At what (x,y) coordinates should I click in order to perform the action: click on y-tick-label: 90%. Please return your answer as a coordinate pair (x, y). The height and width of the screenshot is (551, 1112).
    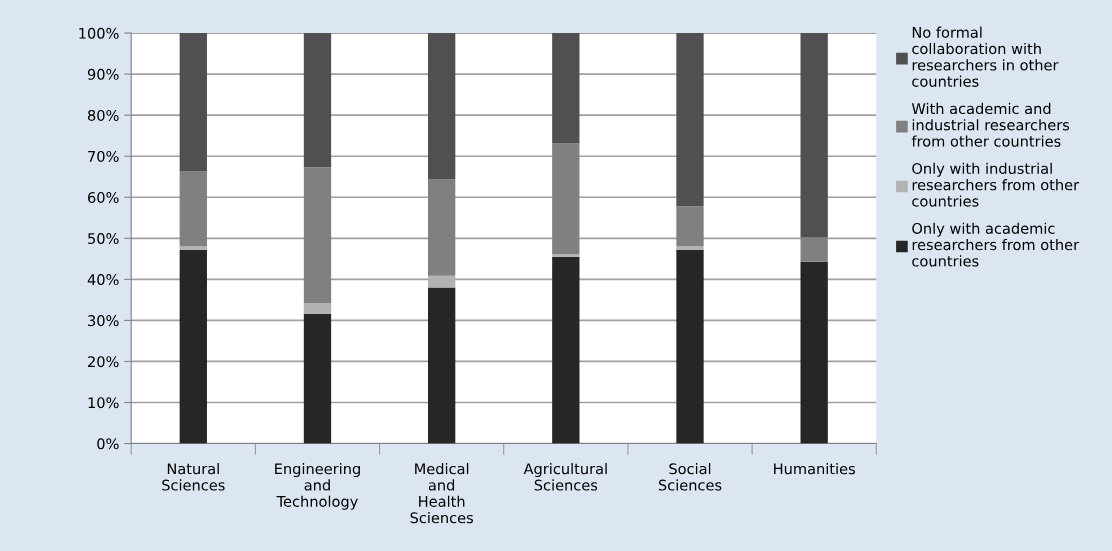
    Looking at the image, I should click on (103, 74).